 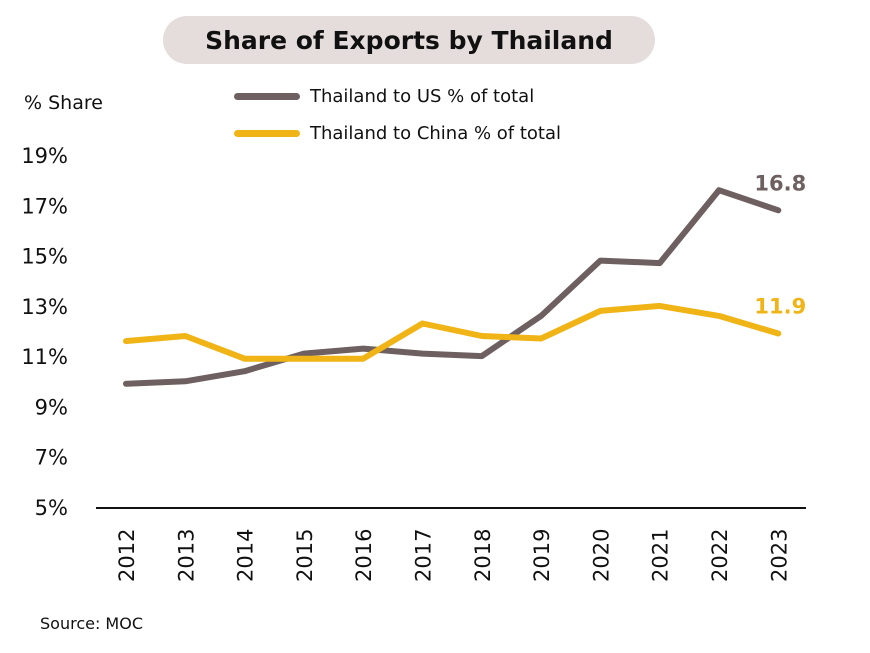 I want to click on x-tick-label: 2022, so click(x=720, y=555).